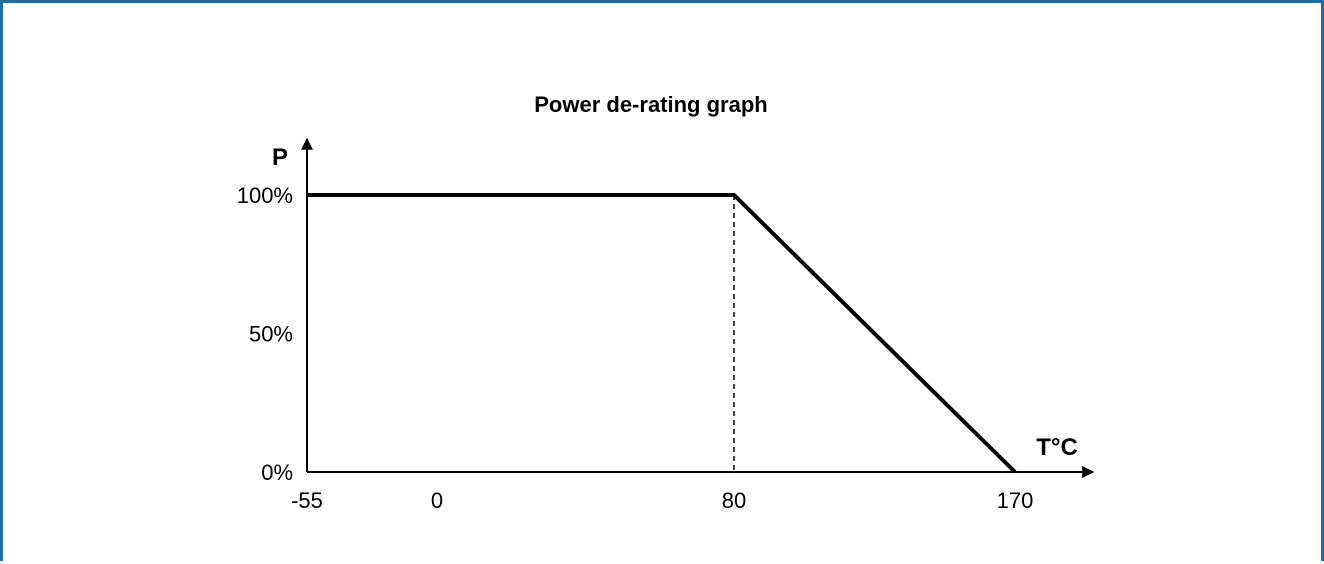  What do you see at coordinates (265, 195) in the screenshot?
I see `y-tick-label-2: 100%` at bounding box center [265, 195].